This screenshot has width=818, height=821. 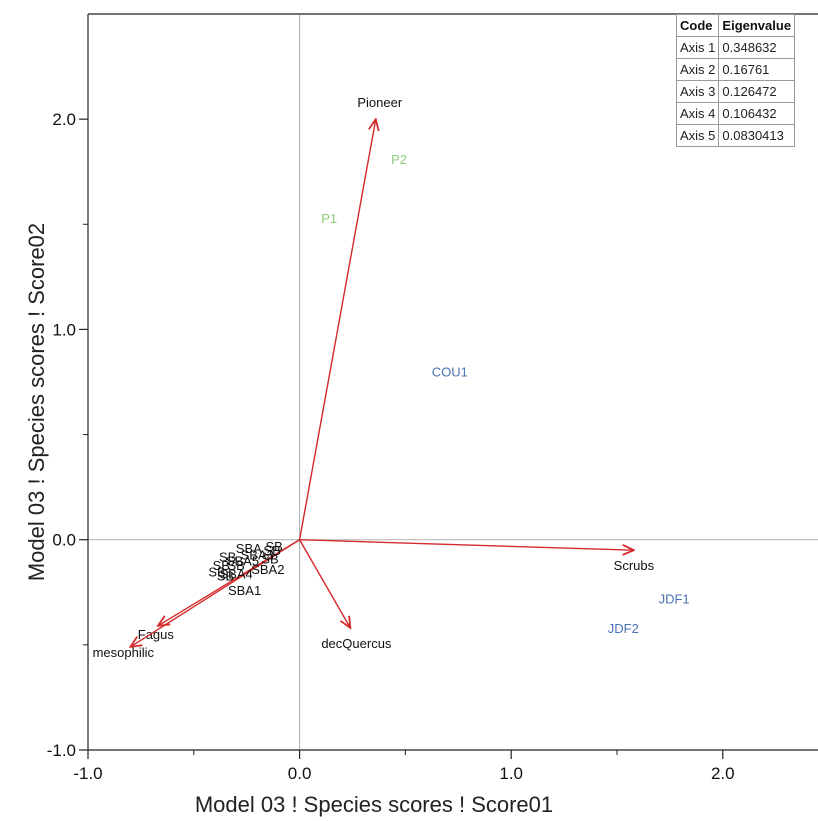 I want to click on site-label: SBA5, so click(x=242, y=561).